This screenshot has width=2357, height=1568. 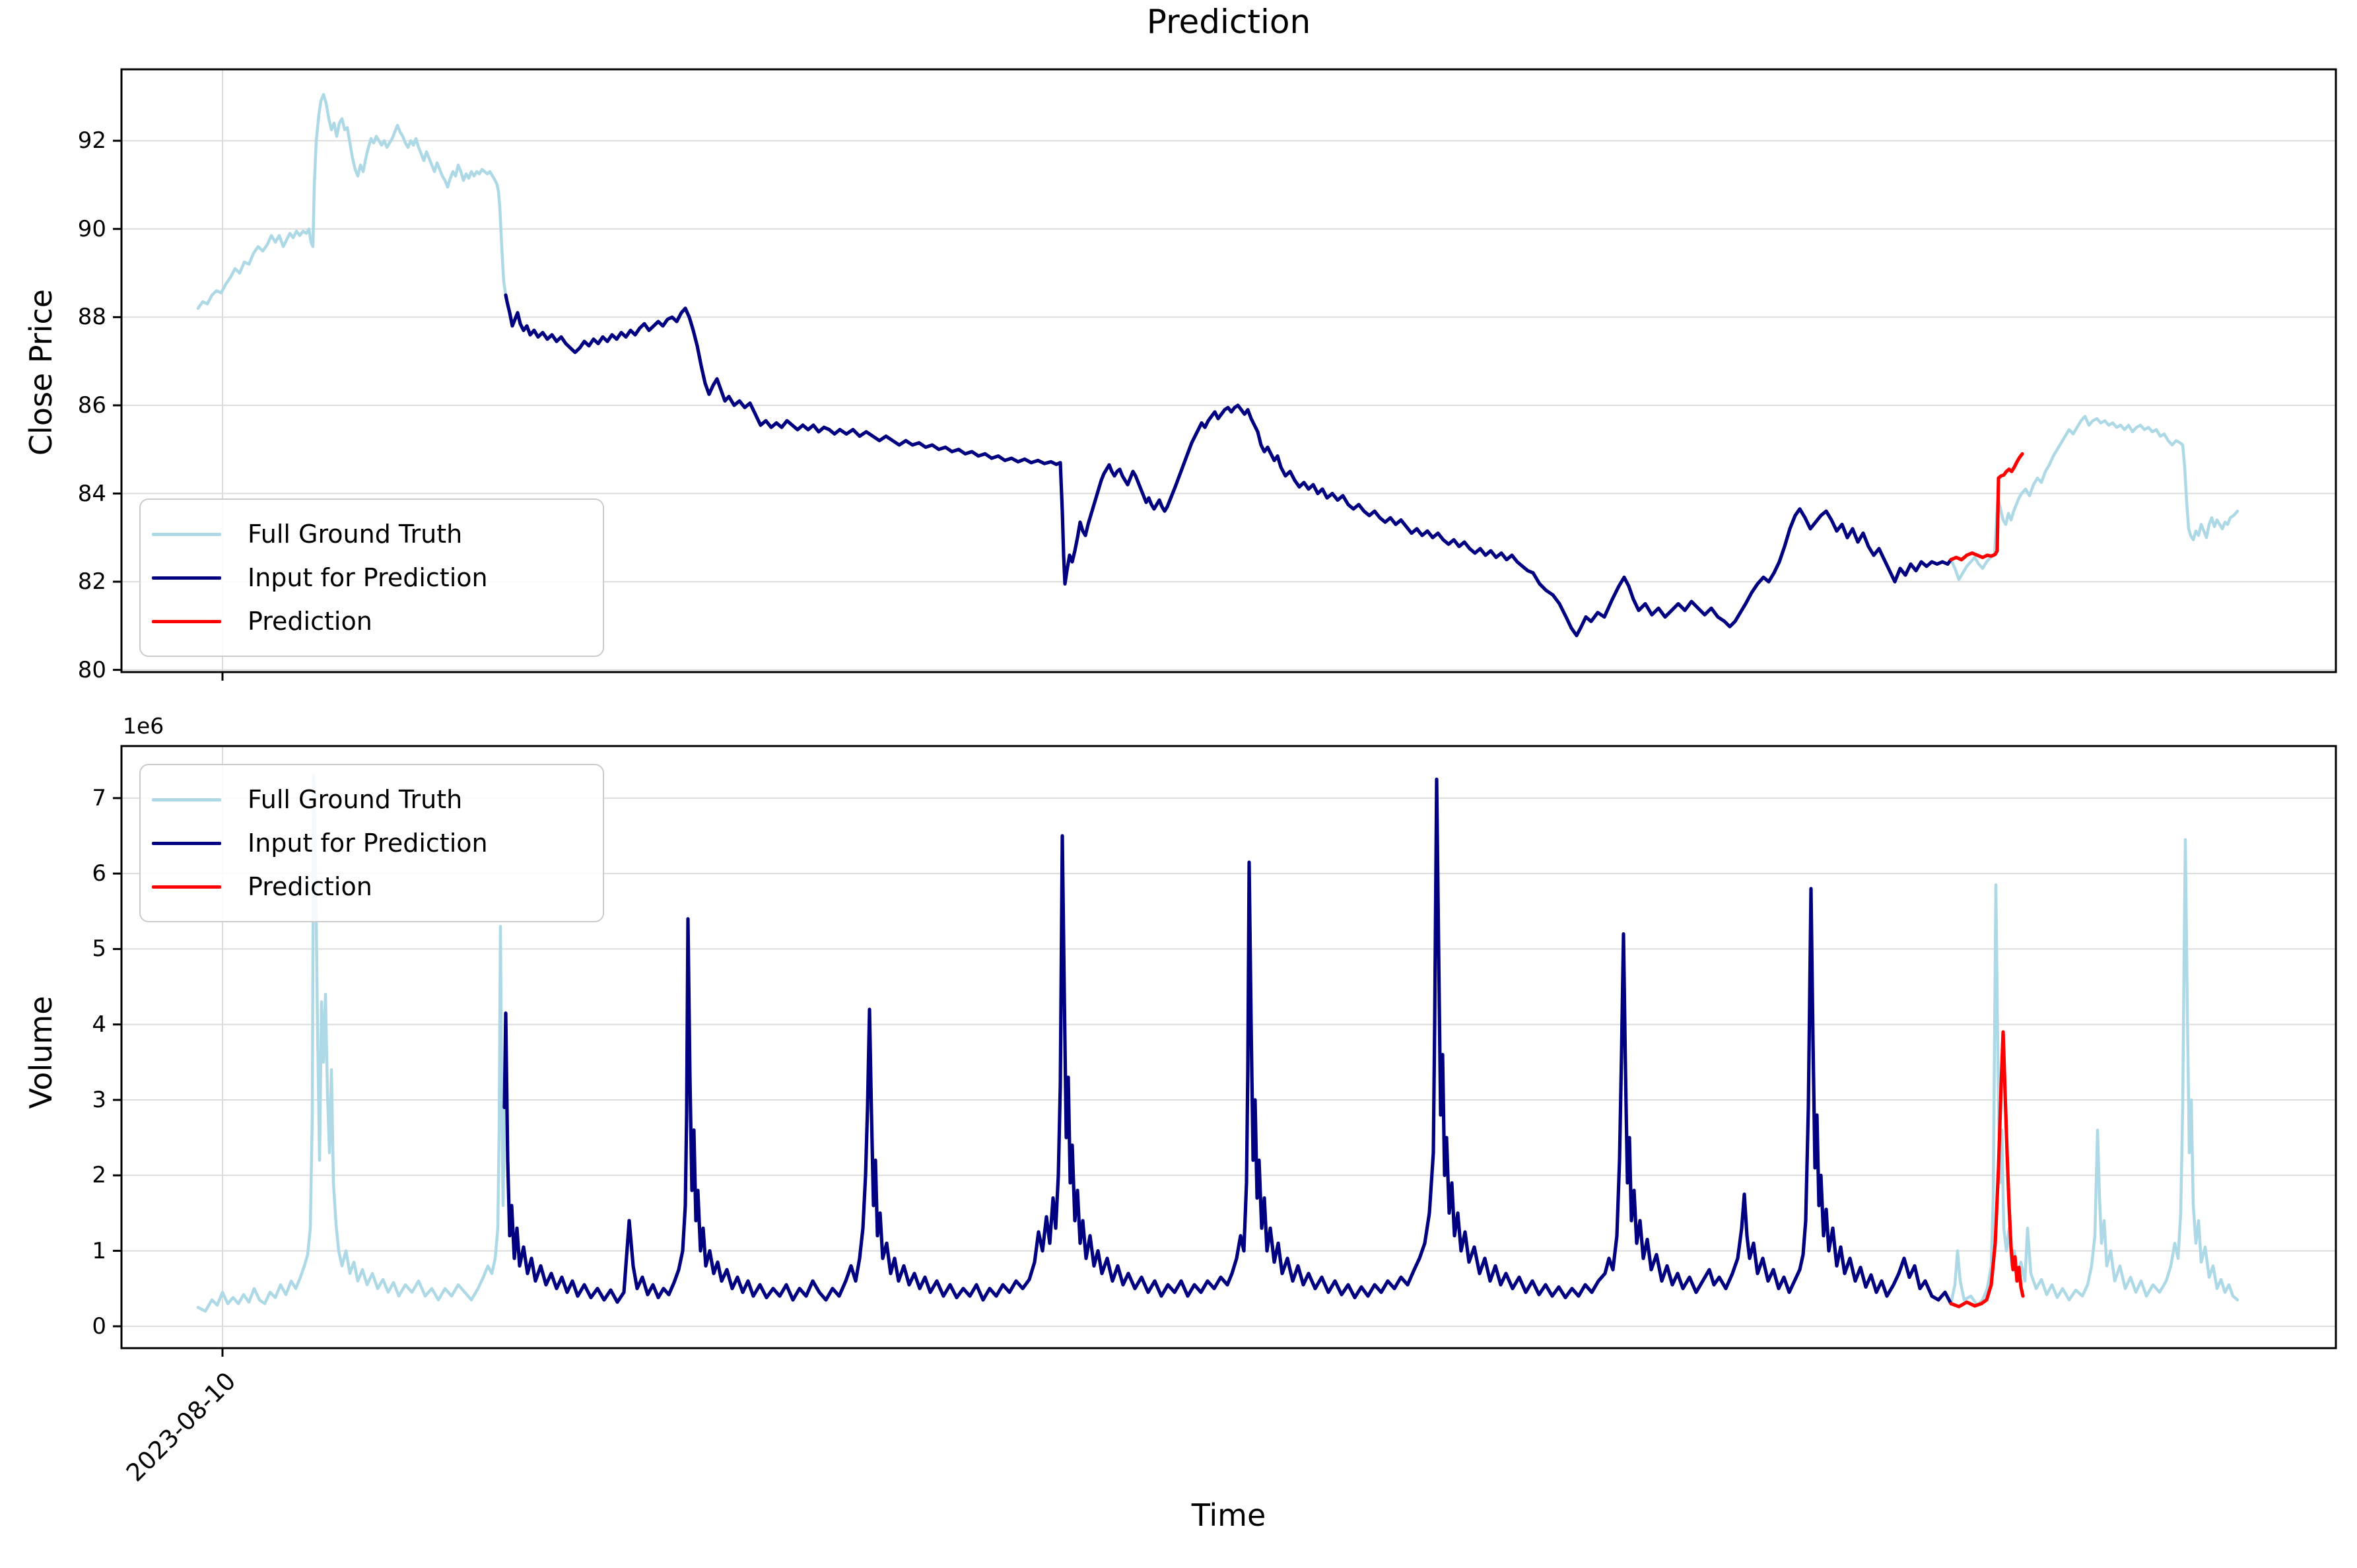 I want to click on price-ytick-84: 84, so click(x=91, y=494).